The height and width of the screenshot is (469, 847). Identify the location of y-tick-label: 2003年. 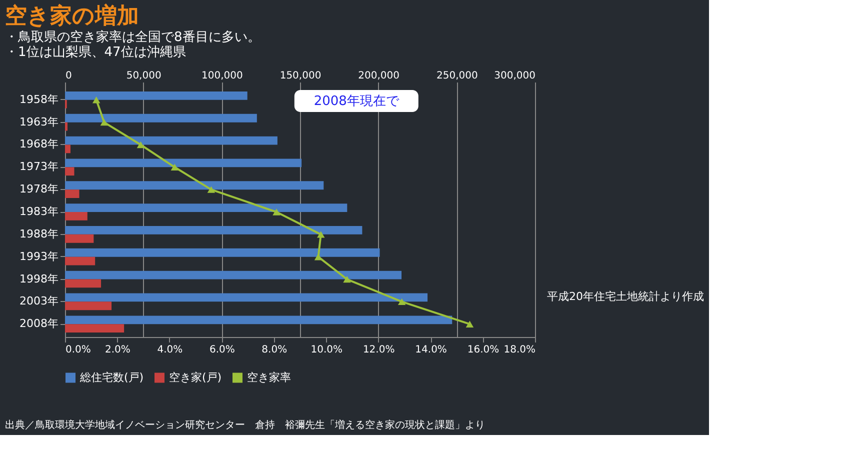
(39, 301).